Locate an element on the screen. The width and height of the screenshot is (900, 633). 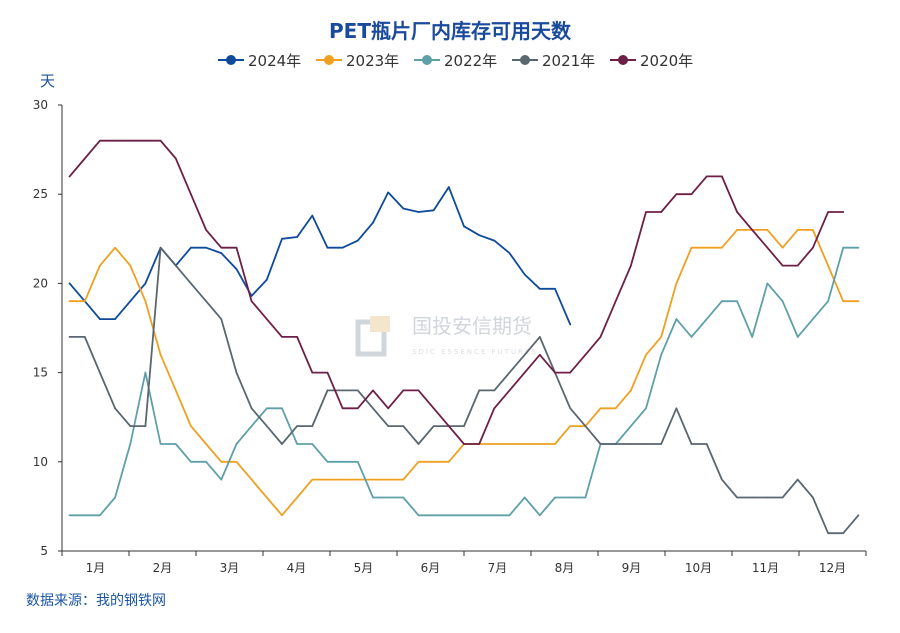
legend-item: 2023年 is located at coordinates (357, 61).